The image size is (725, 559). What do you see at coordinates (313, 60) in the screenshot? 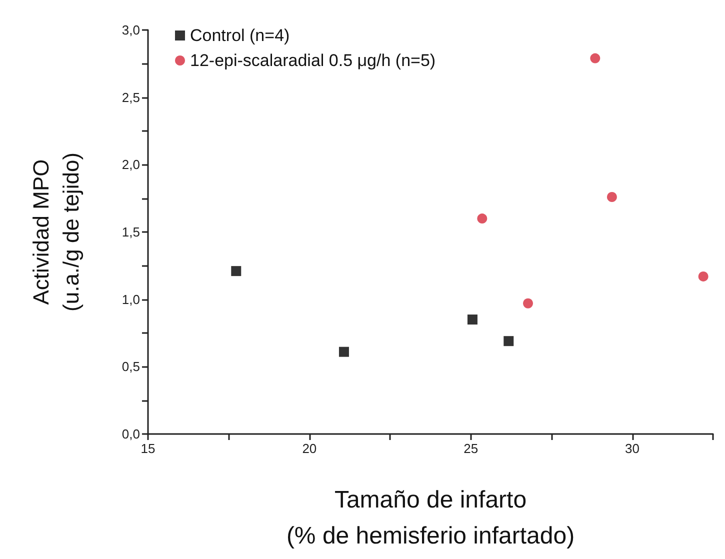
I see `legend-label: 12-epi-scalaradial 0.5 μg/h (n=5)` at bounding box center [313, 60].